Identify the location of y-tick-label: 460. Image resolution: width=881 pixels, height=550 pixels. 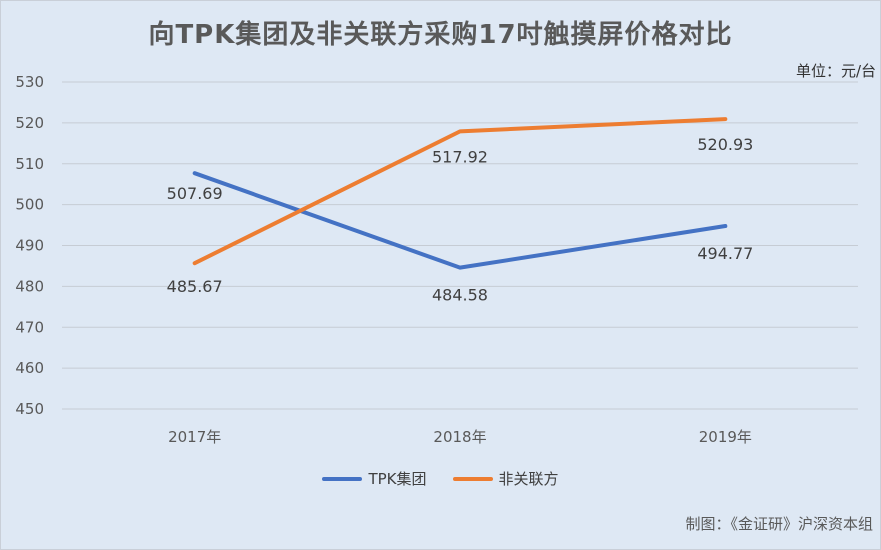
(29, 368).